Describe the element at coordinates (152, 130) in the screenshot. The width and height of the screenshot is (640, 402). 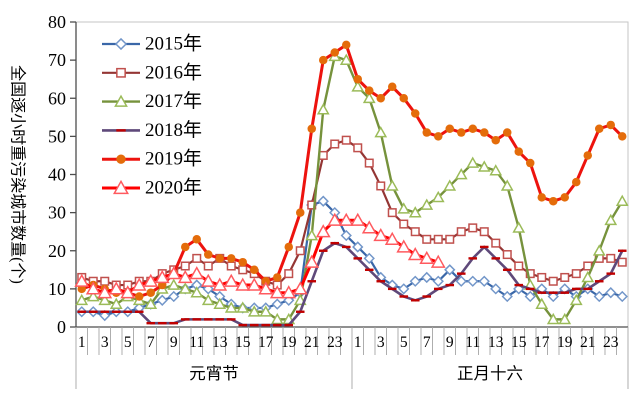
I see `legend-item-2018年: 2018年` at that location.